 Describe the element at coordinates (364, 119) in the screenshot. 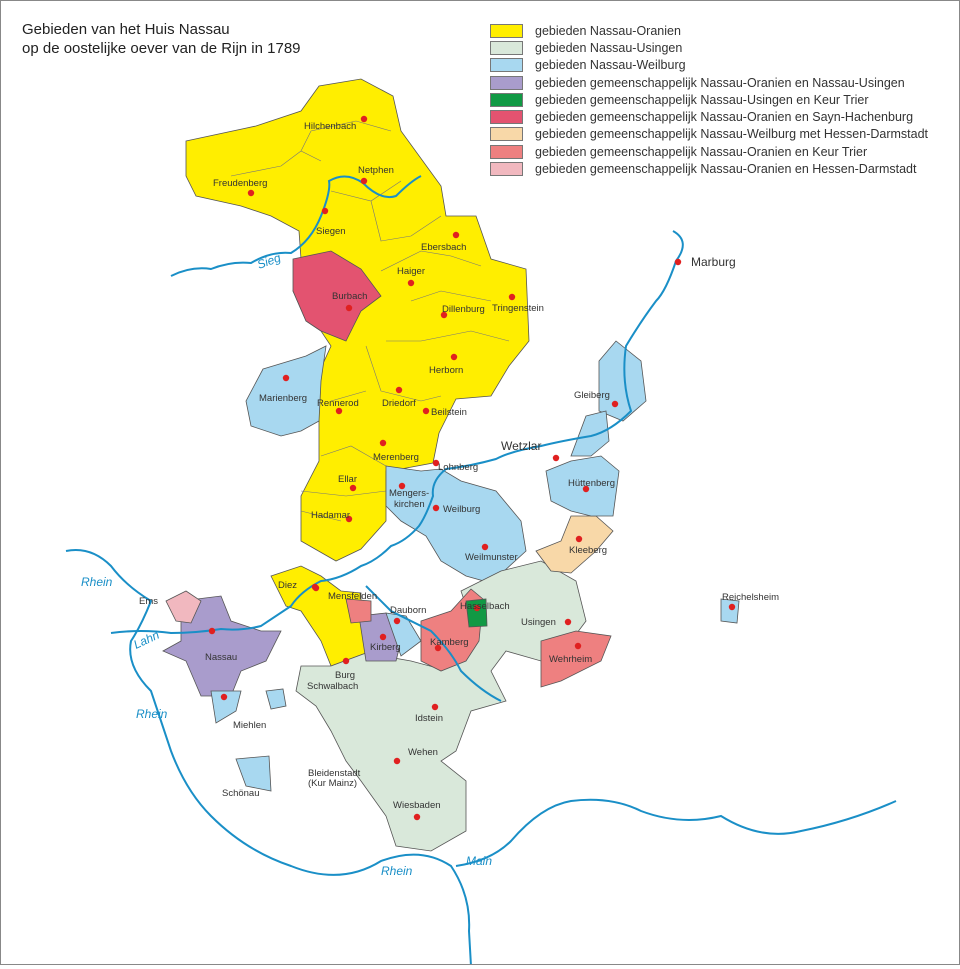

I see `town-dot-hilchenbach` at that location.